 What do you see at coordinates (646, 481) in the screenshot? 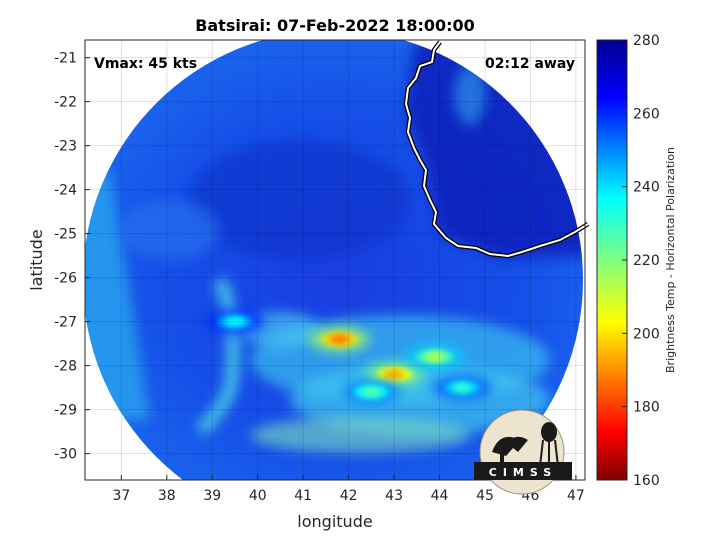
I see `colorbar-tick-label: 160` at bounding box center [646, 481].